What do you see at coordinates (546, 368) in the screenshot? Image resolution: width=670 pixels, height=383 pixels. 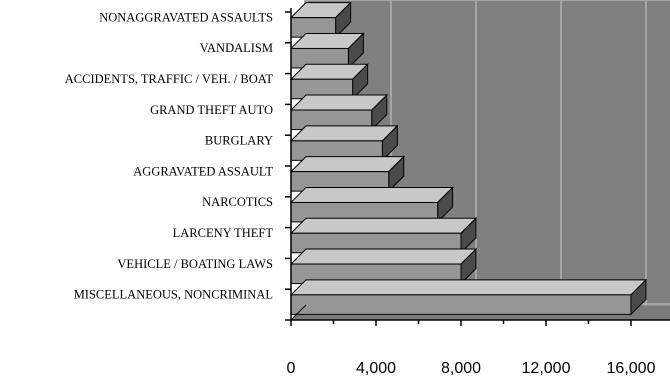 I see `x-tick-label-3: 12,000` at bounding box center [546, 368].